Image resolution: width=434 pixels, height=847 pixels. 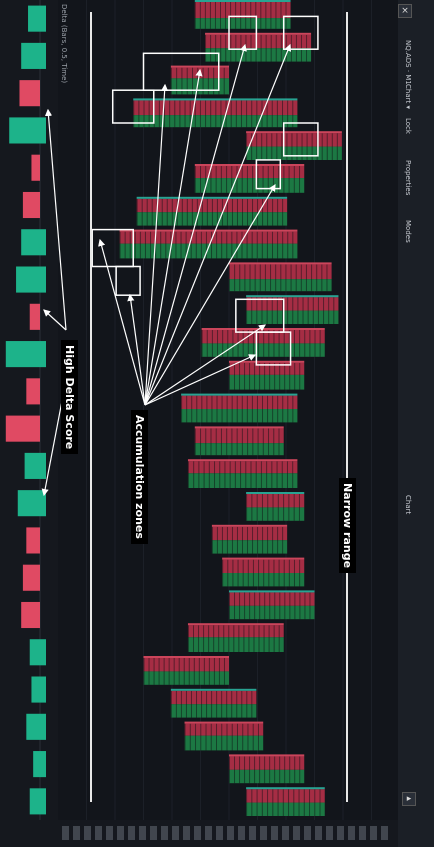 I want to click on scroll-to-end-icon: ▸, so click(x=409, y=799).